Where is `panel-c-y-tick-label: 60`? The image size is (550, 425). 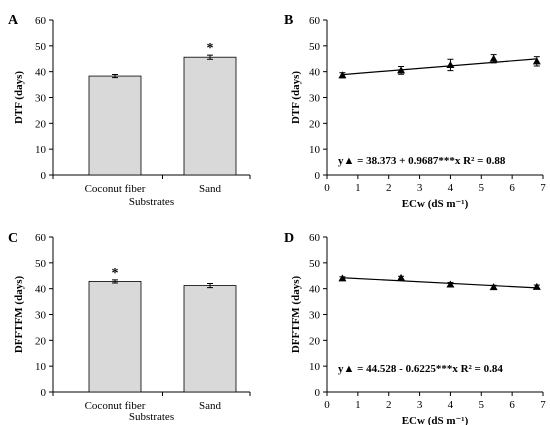 panel-c-y-tick-label: 60 is located at coordinates (41, 238).